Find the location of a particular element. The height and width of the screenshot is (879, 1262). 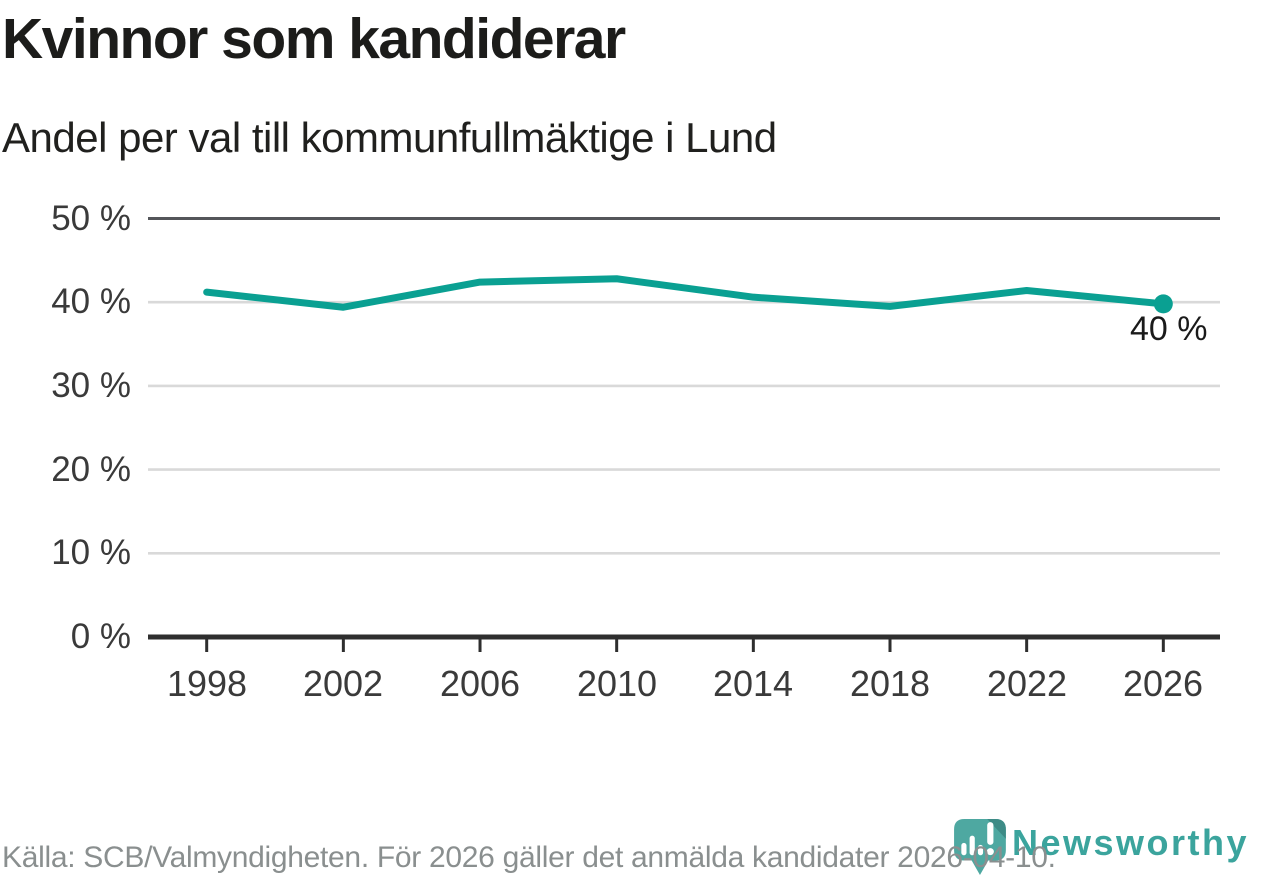

y-tick-label-10: 10 % is located at coordinates (91, 552).